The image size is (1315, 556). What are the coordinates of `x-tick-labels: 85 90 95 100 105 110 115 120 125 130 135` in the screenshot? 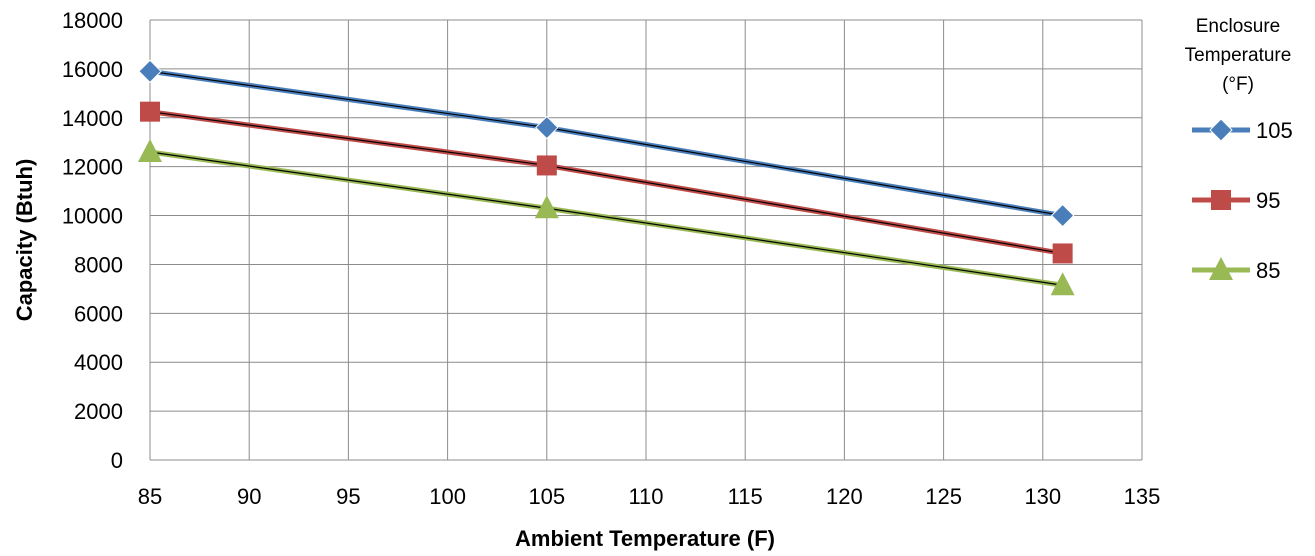 It's located at (649, 496).